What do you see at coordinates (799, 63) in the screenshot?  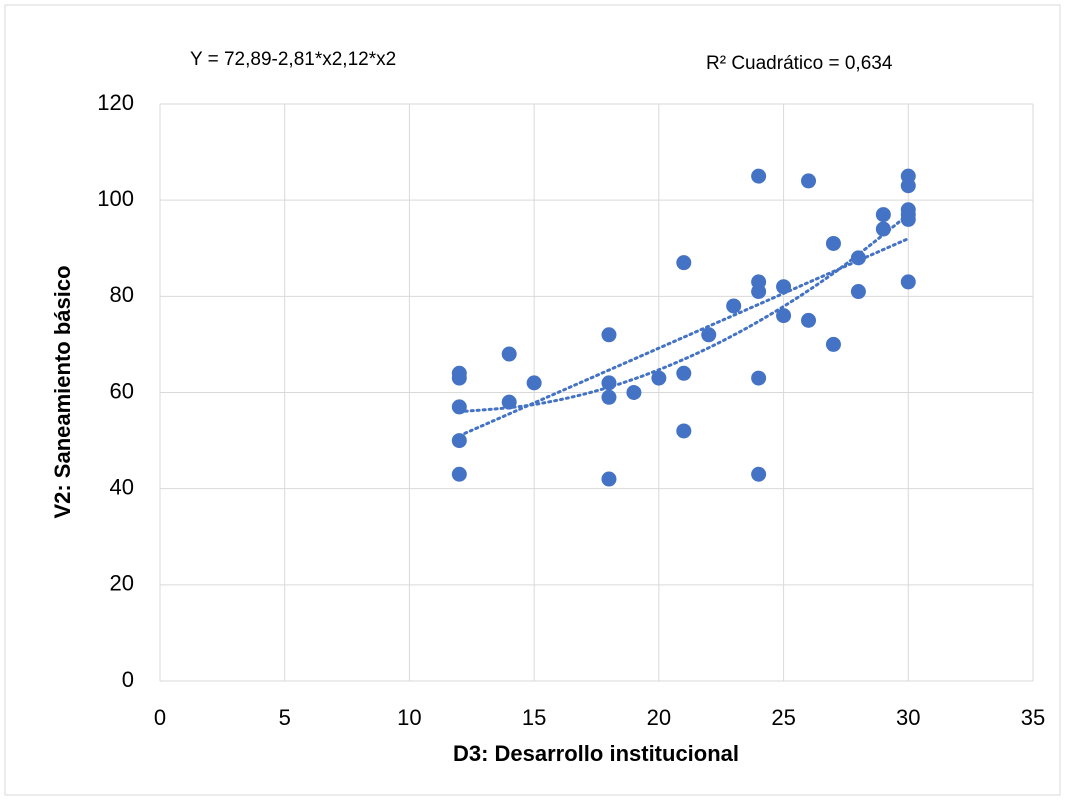 I see `r-squared: R² Cuadrático = 0,634` at bounding box center [799, 63].